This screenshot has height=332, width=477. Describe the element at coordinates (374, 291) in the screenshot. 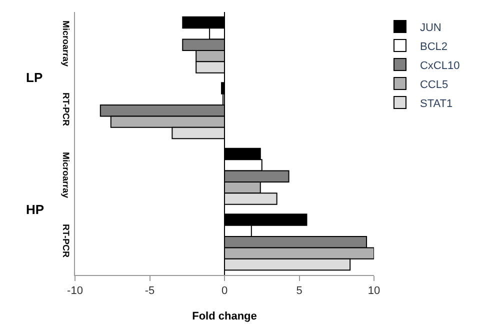

I see `x-tick-label: 10` at that location.